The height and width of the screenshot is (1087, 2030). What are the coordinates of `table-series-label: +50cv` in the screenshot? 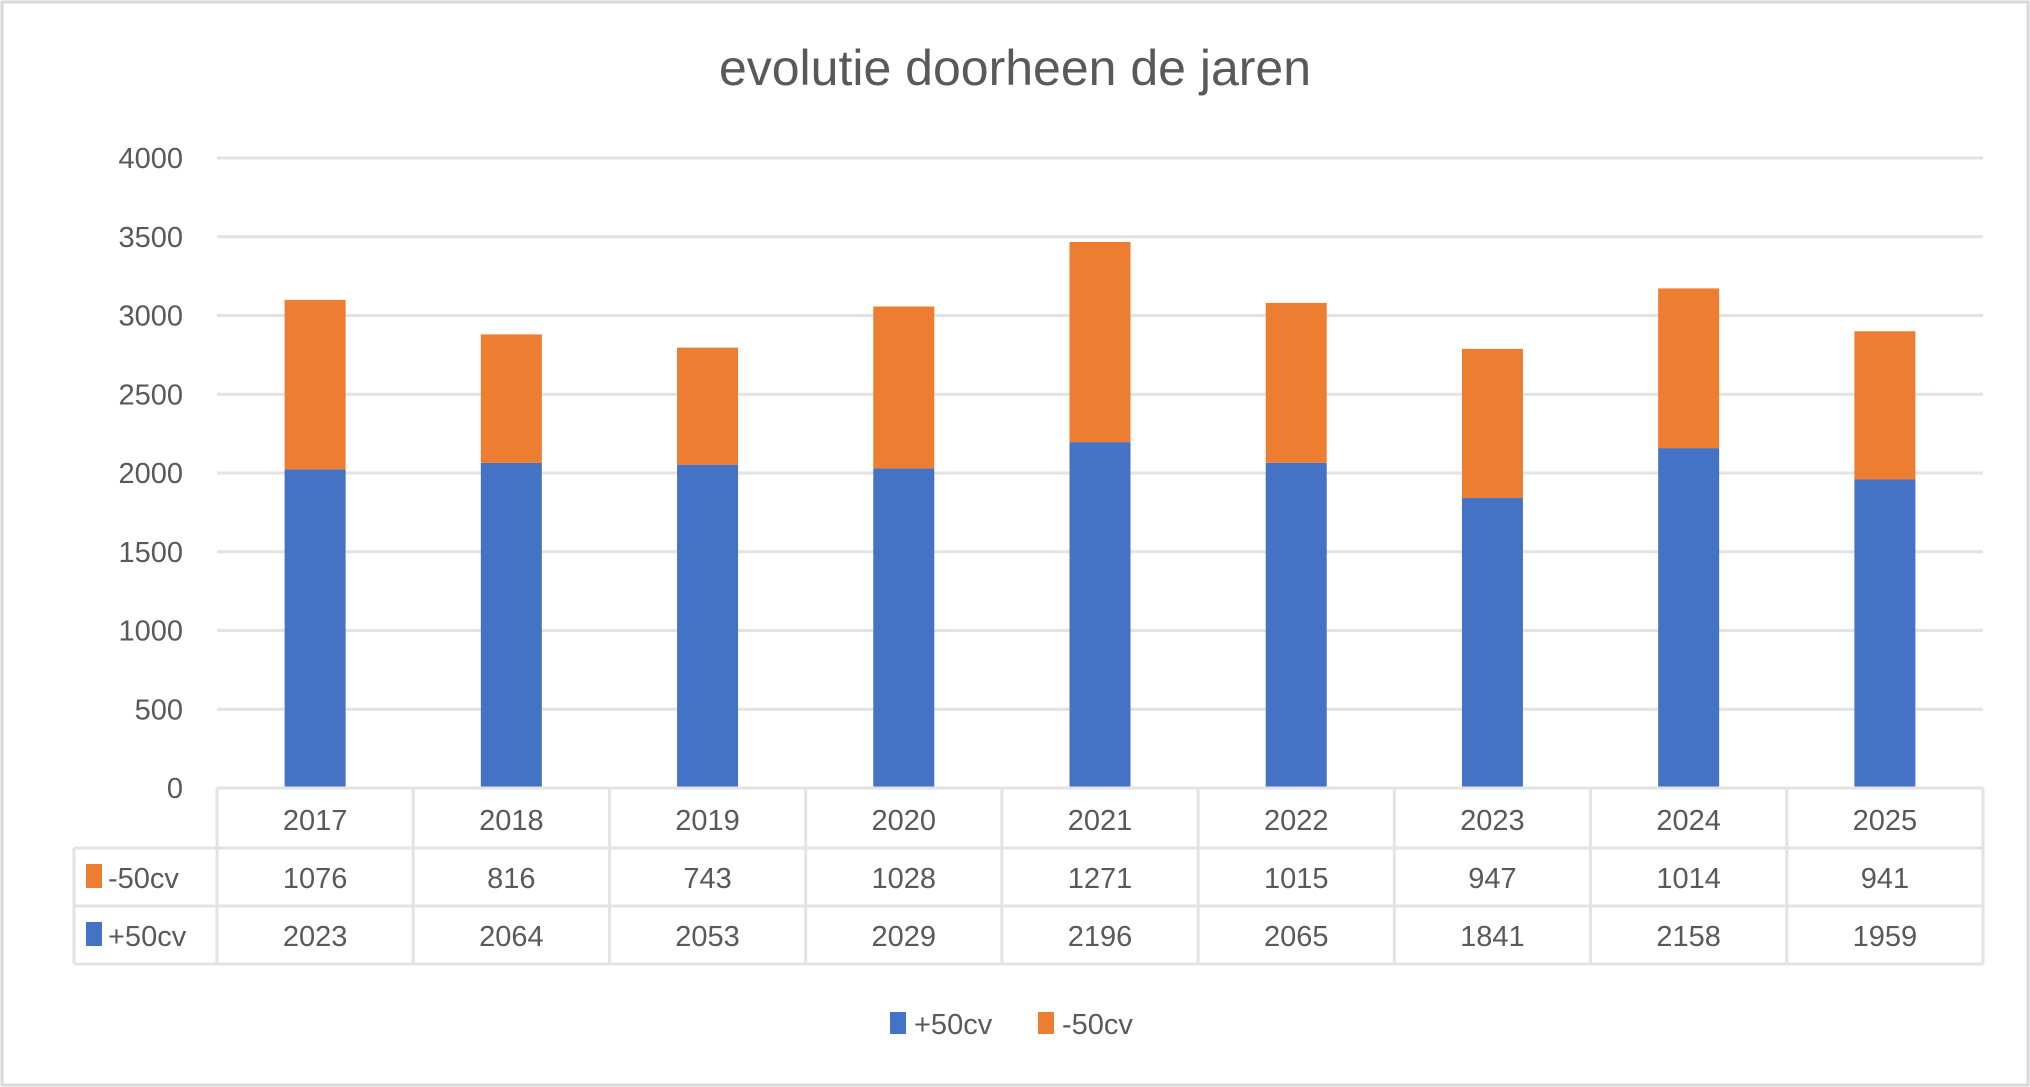 It's located at (147, 937).